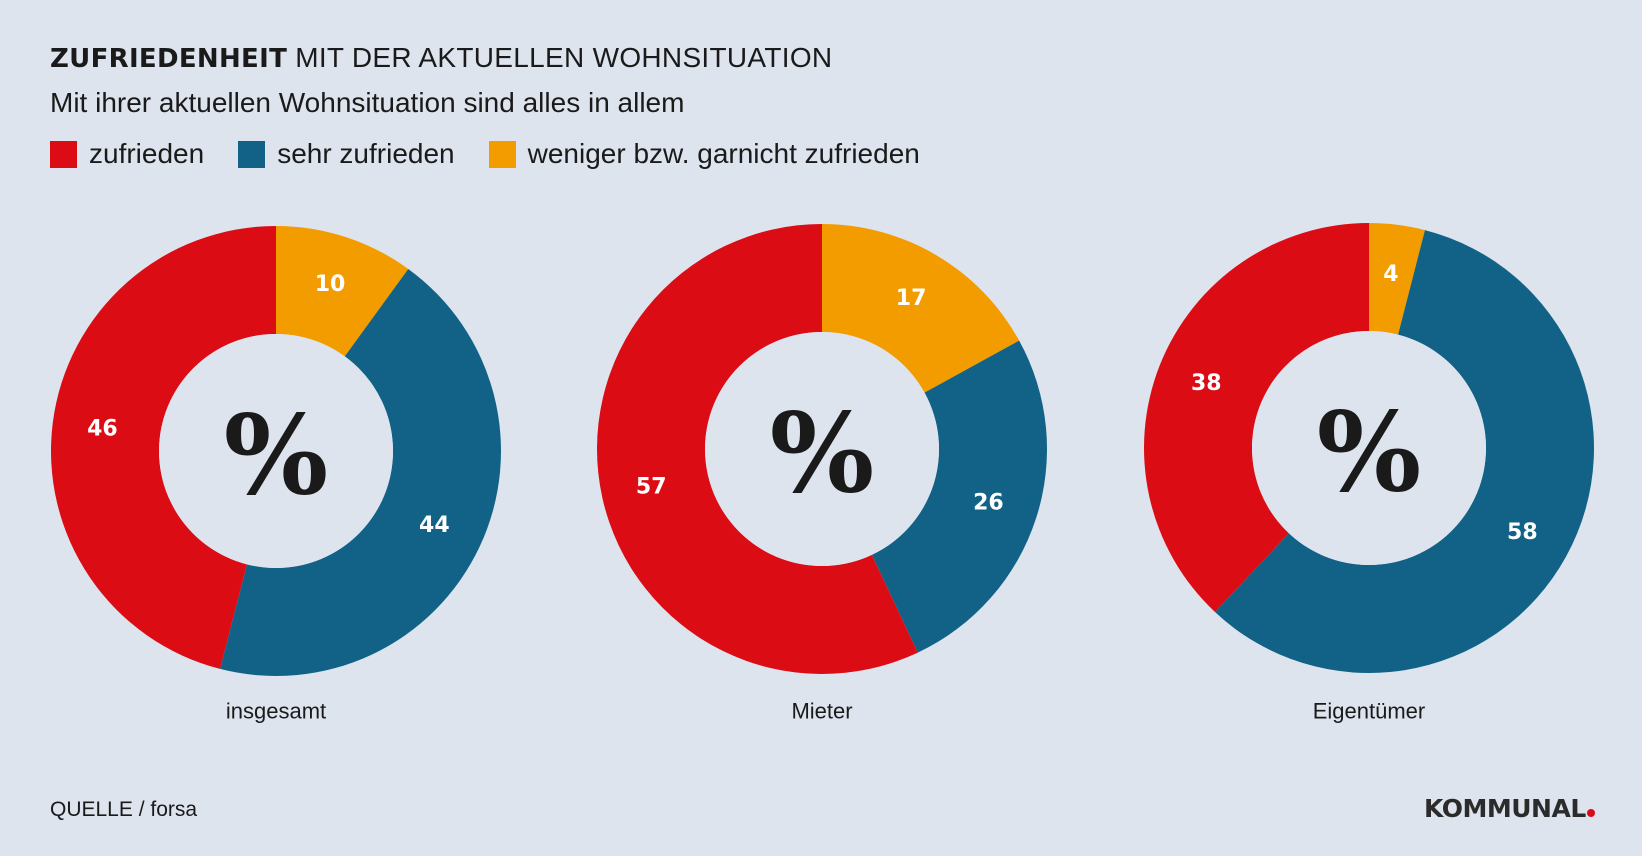 The height and width of the screenshot is (856, 1642). What do you see at coordinates (1206, 383) in the screenshot?
I see `donut-slice-value-label: 38` at bounding box center [1206, 383].